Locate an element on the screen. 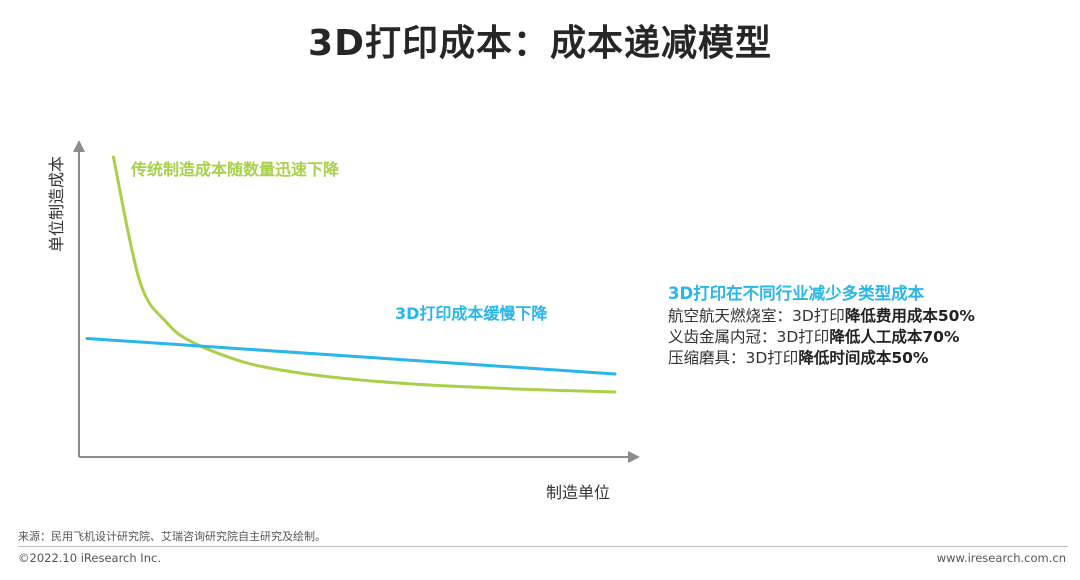 Image resolution: width=1080 pixels, height=580 pixels. side-panel-item: 义齿金属内冠：3D打印降低人工成本70% is located at coordinates (814, 337).